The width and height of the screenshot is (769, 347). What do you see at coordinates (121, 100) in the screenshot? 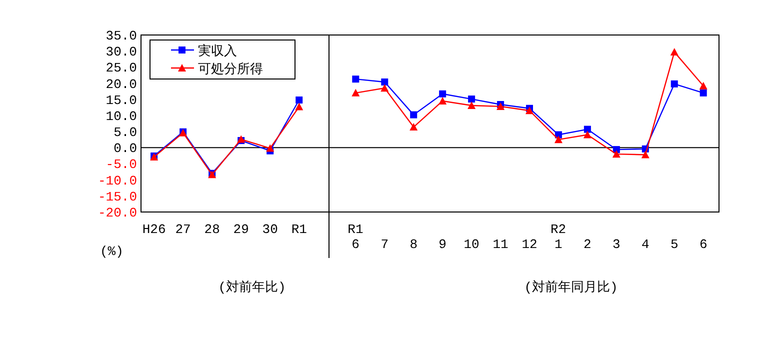
I see `y-tick-label: 15.0` at bounding box center [121, 100].